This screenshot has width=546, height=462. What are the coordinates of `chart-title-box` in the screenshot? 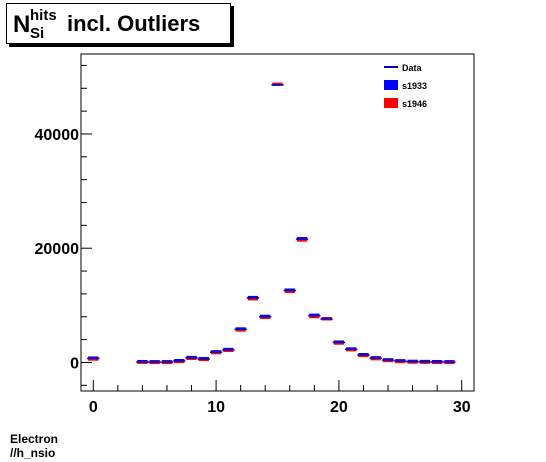 It's located at (118, 23).